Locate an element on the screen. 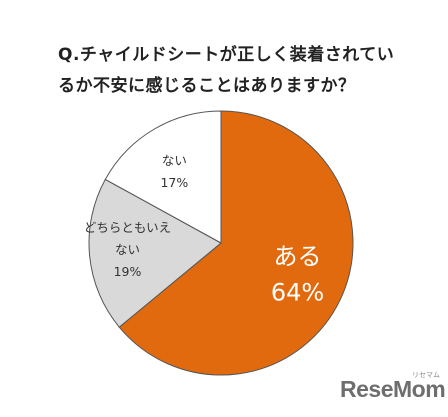  category-label-slice-2: ない is located at coordinates (127, 249).